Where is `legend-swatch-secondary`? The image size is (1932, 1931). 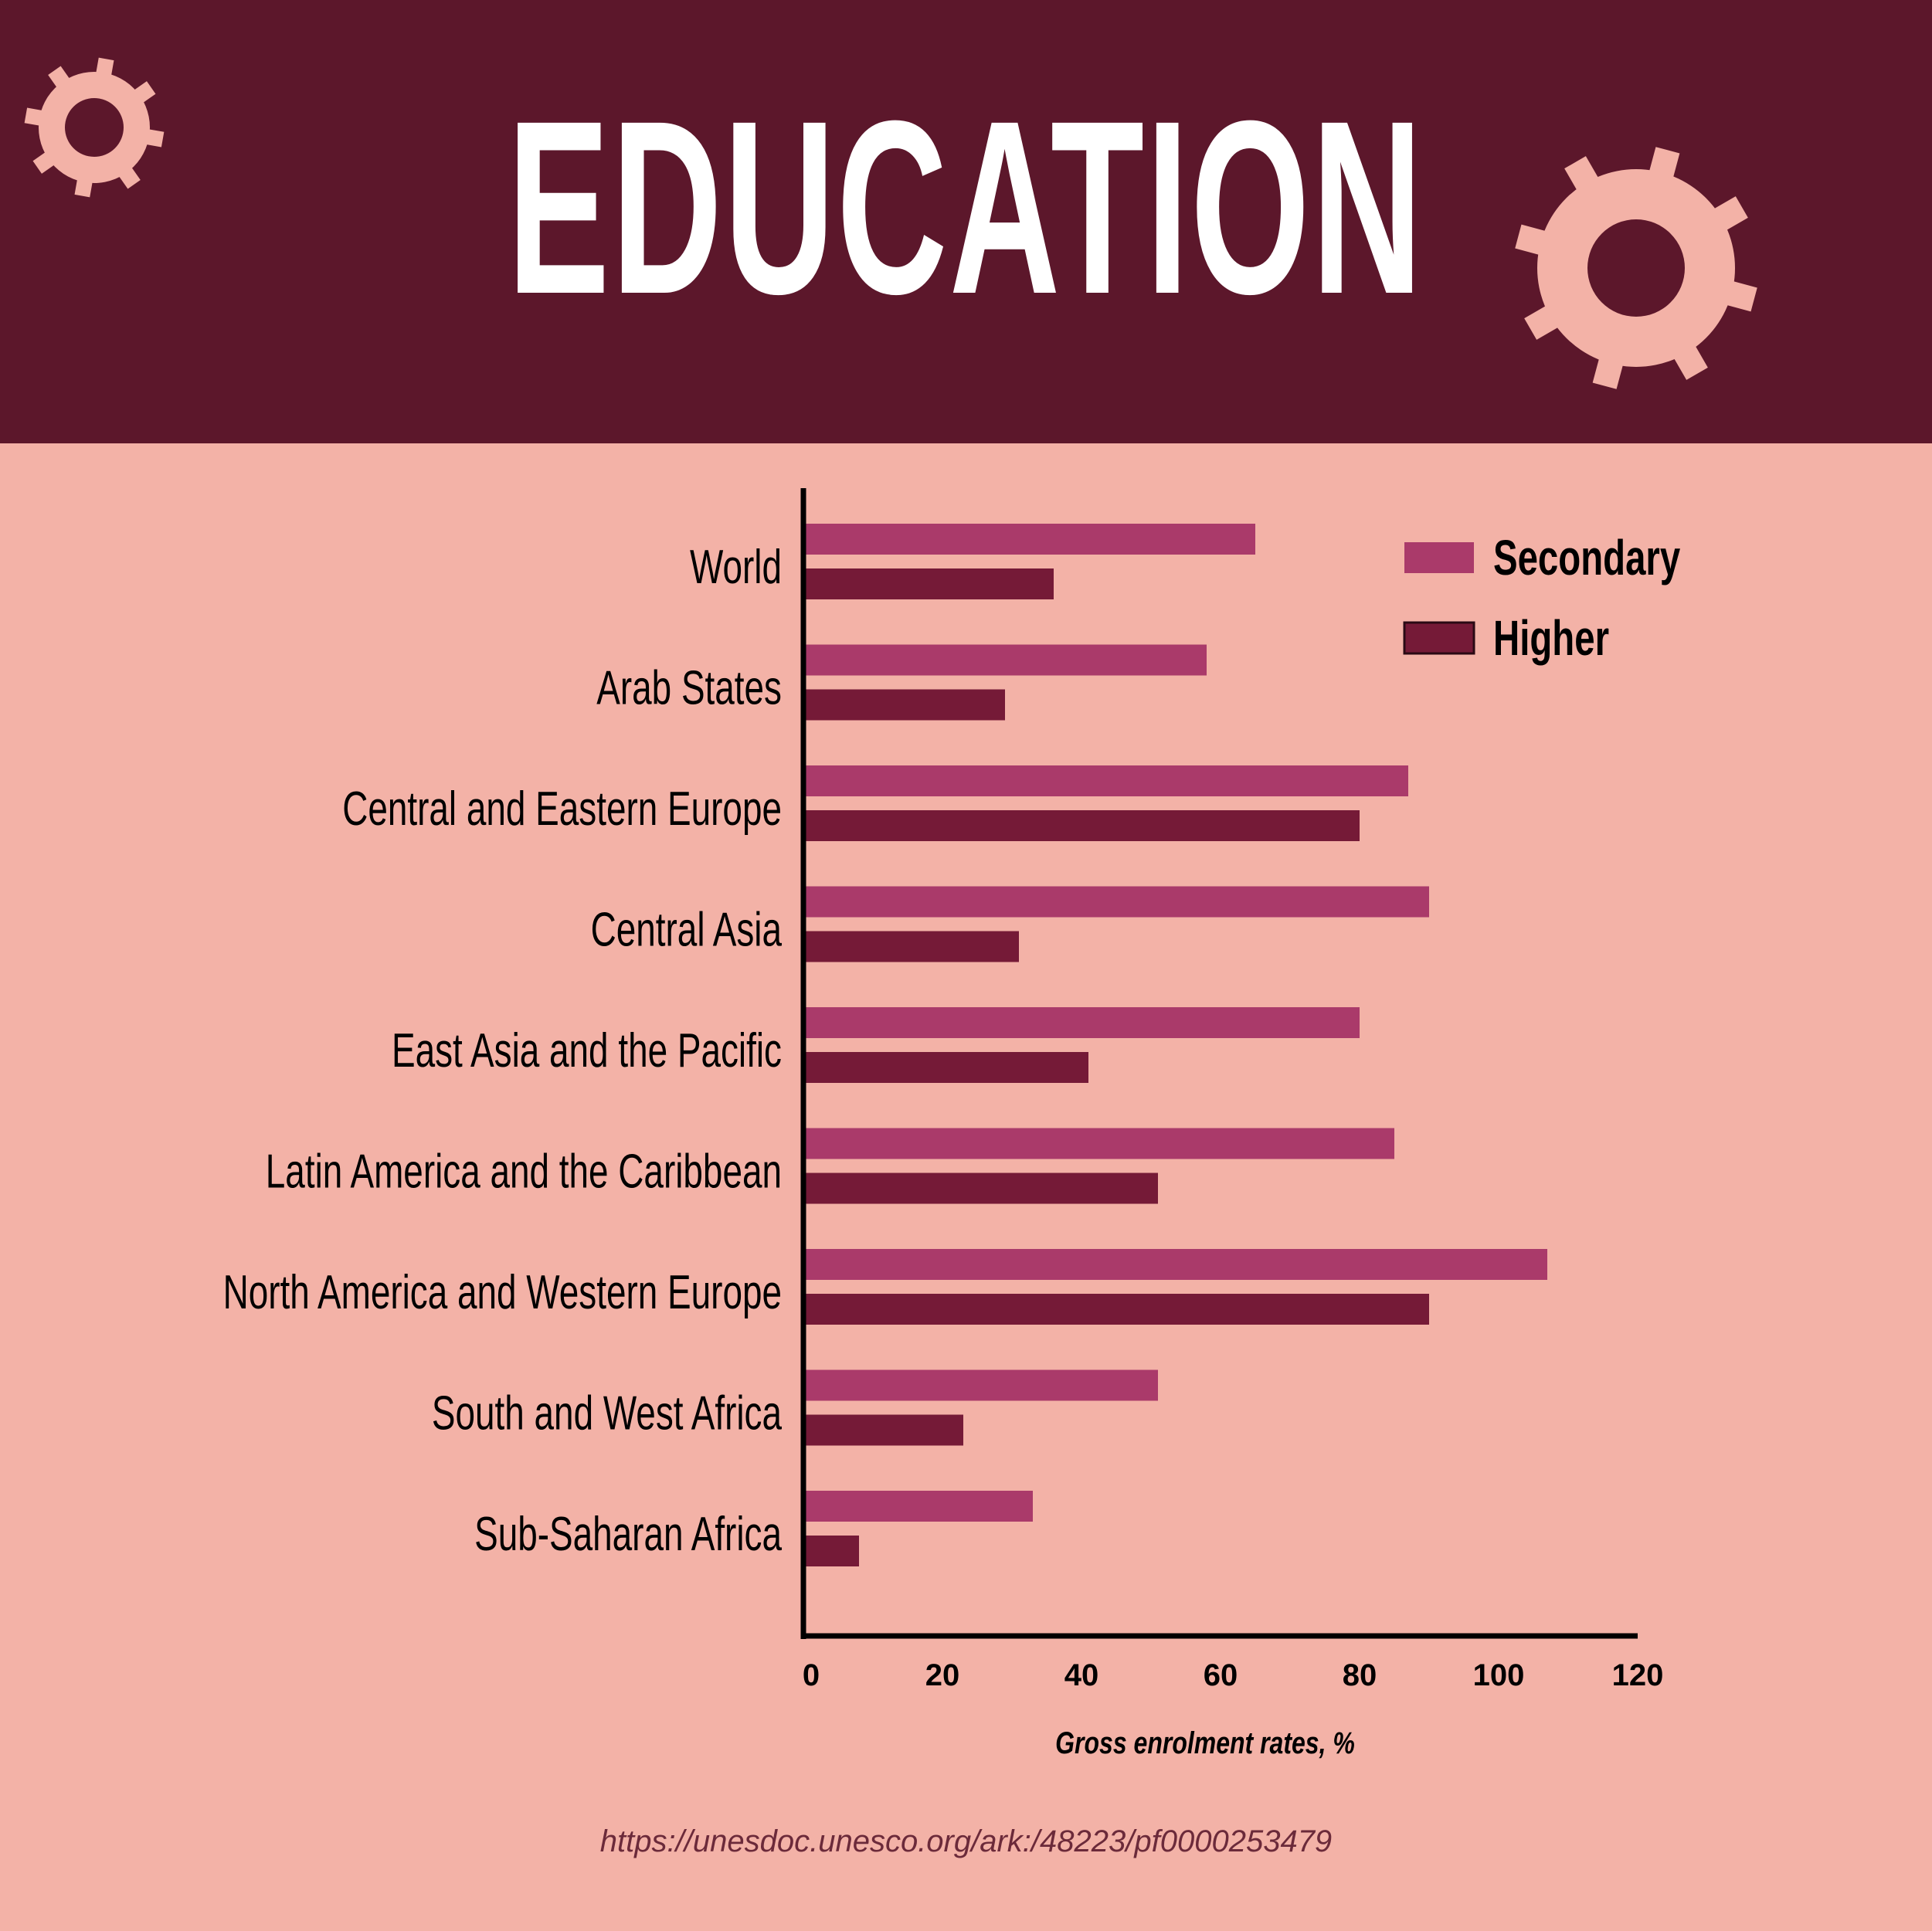
legend-swatch-secondary is located at coordinates (1439, 557).